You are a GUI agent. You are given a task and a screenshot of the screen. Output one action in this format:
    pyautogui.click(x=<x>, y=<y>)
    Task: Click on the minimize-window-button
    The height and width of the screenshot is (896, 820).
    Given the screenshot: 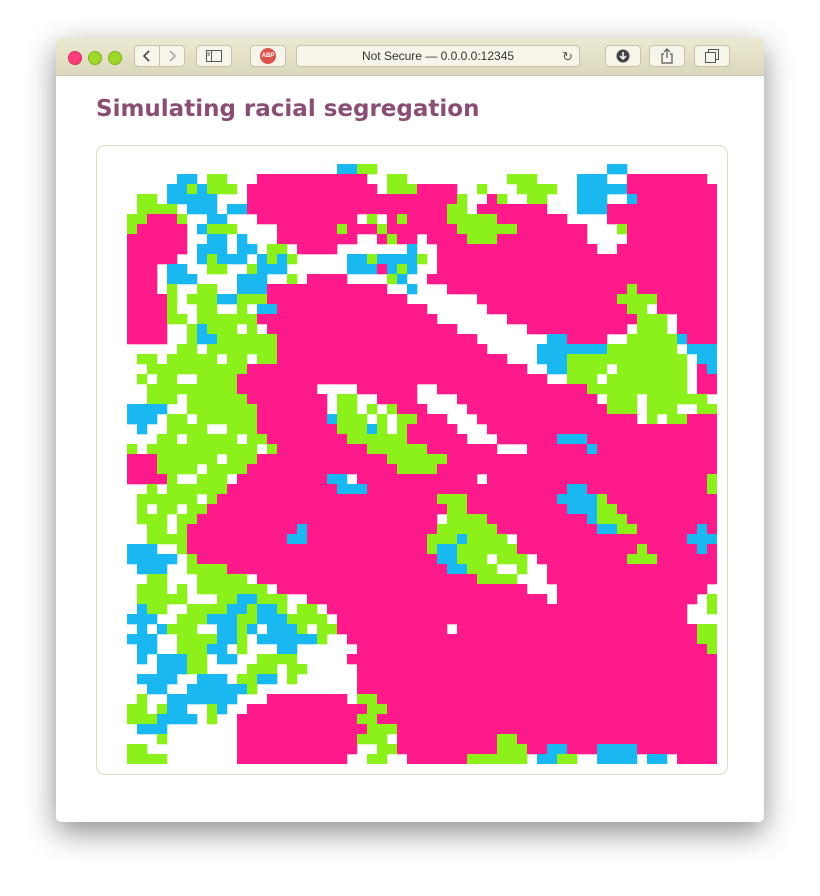 What is the action you would take?
    pyautogui.click(x=95, y=58)
    